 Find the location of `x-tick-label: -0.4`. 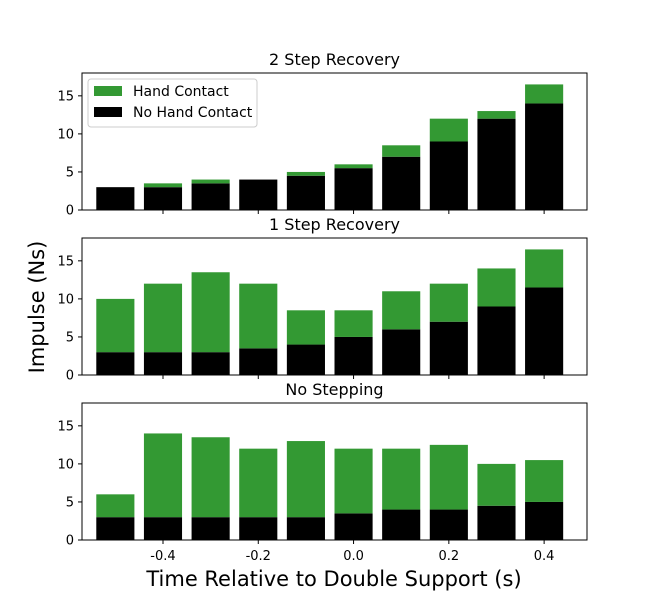

x-tick-label: -0.4 is located at coordinates (162, 556).